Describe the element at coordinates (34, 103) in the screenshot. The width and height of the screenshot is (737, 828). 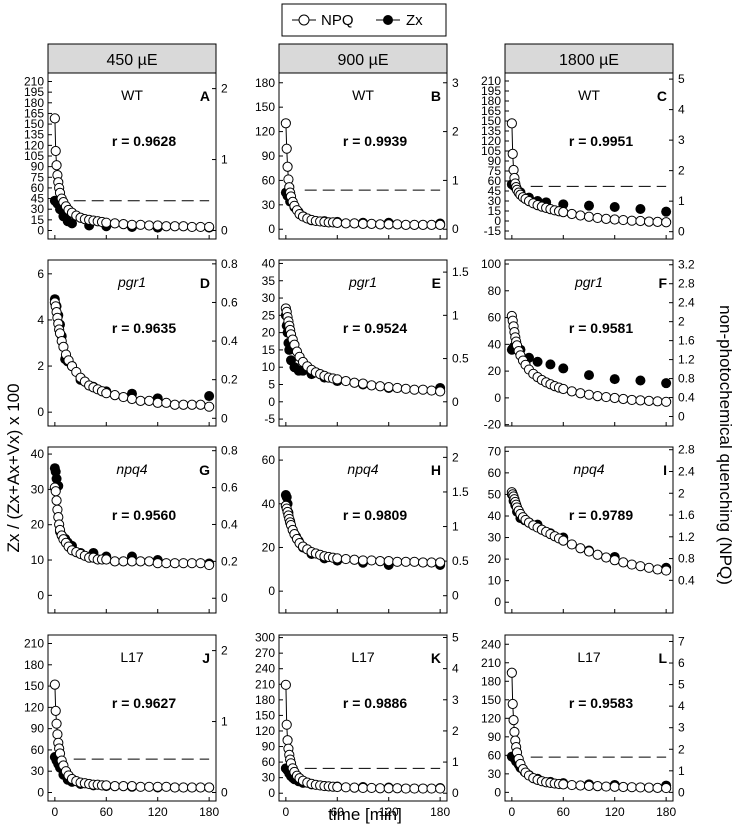
I see `panel-a-left-tick-label: 180` at that location.